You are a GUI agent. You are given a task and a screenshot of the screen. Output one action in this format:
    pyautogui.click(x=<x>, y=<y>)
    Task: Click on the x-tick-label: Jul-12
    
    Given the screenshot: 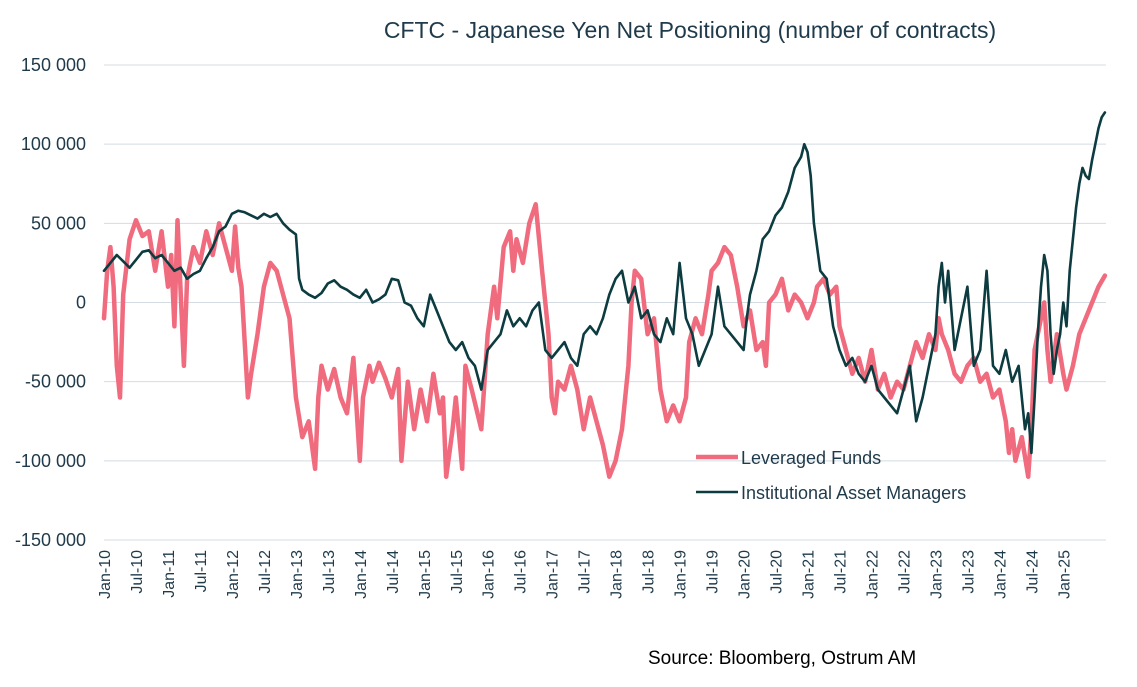 What is the action you would take?
    pyautogui.click(x=265, y=572)
    